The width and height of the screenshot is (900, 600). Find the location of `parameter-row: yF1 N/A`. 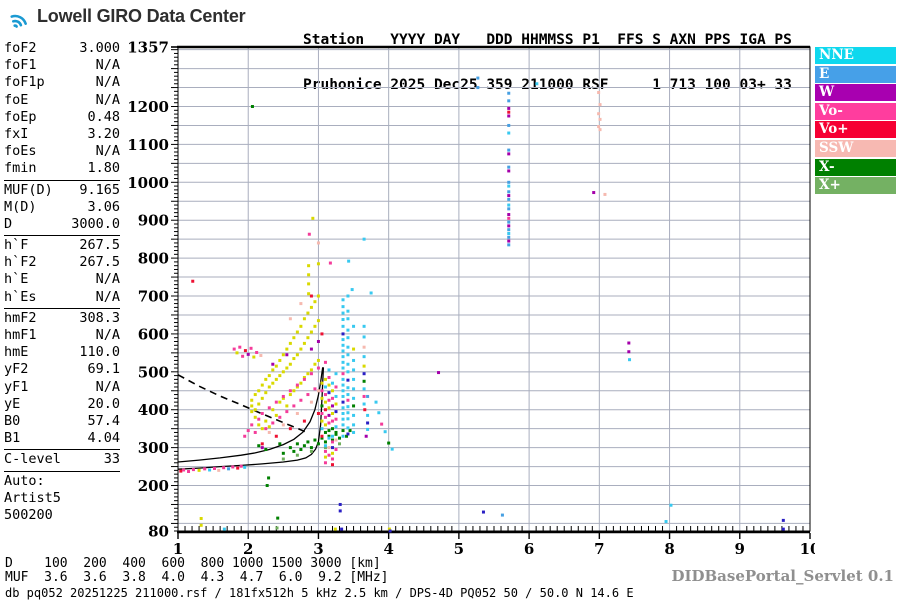

parameter-row: yF1 N/A is located at coordinates (62, 387).